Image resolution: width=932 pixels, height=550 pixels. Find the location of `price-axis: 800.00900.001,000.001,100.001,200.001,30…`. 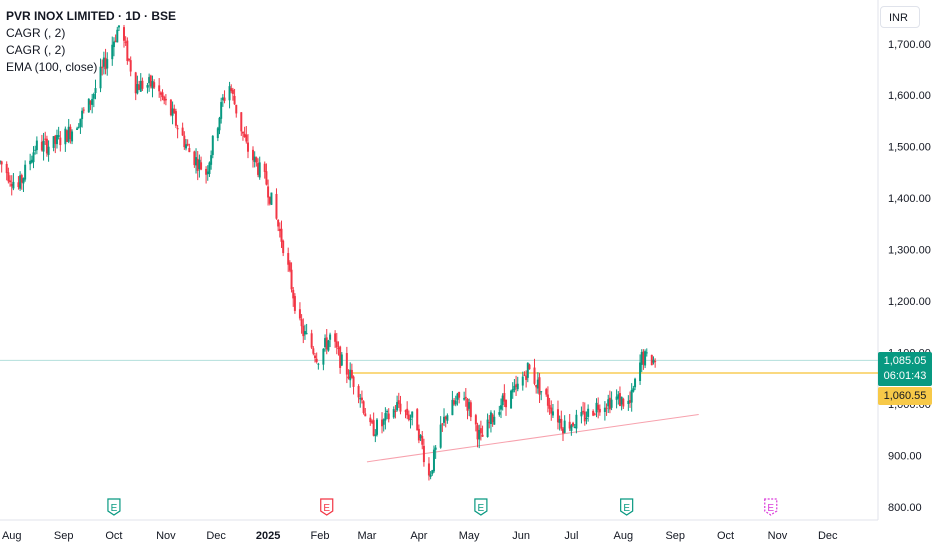

price-axis: 800.00900.001,000.001,100.001,200.001,30… is located at coordinates (909, 276).